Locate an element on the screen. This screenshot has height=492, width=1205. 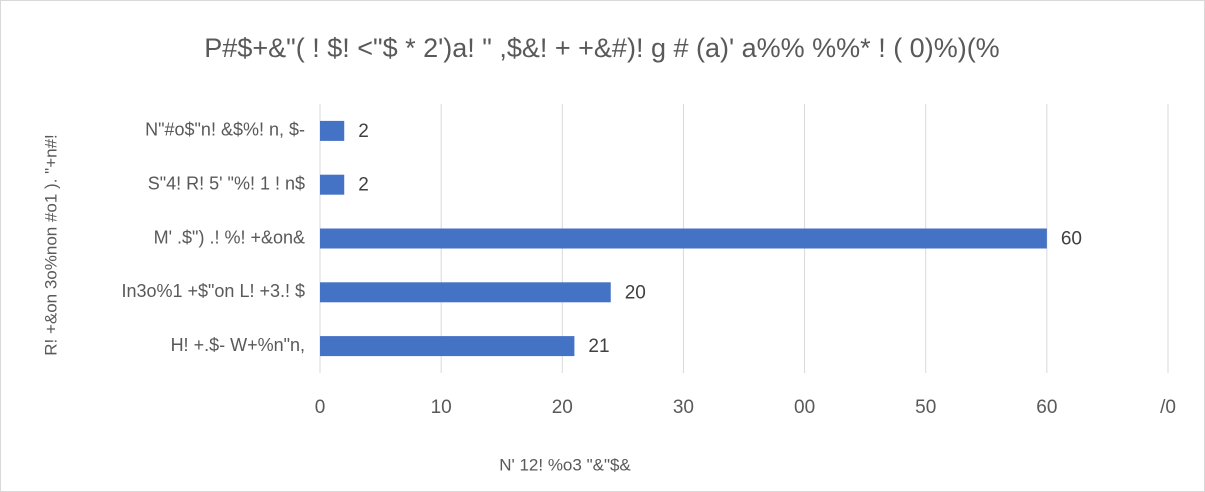
y-tick-label: N"#o$"n! &$%! n, $- is located at coordinates (225, 130).